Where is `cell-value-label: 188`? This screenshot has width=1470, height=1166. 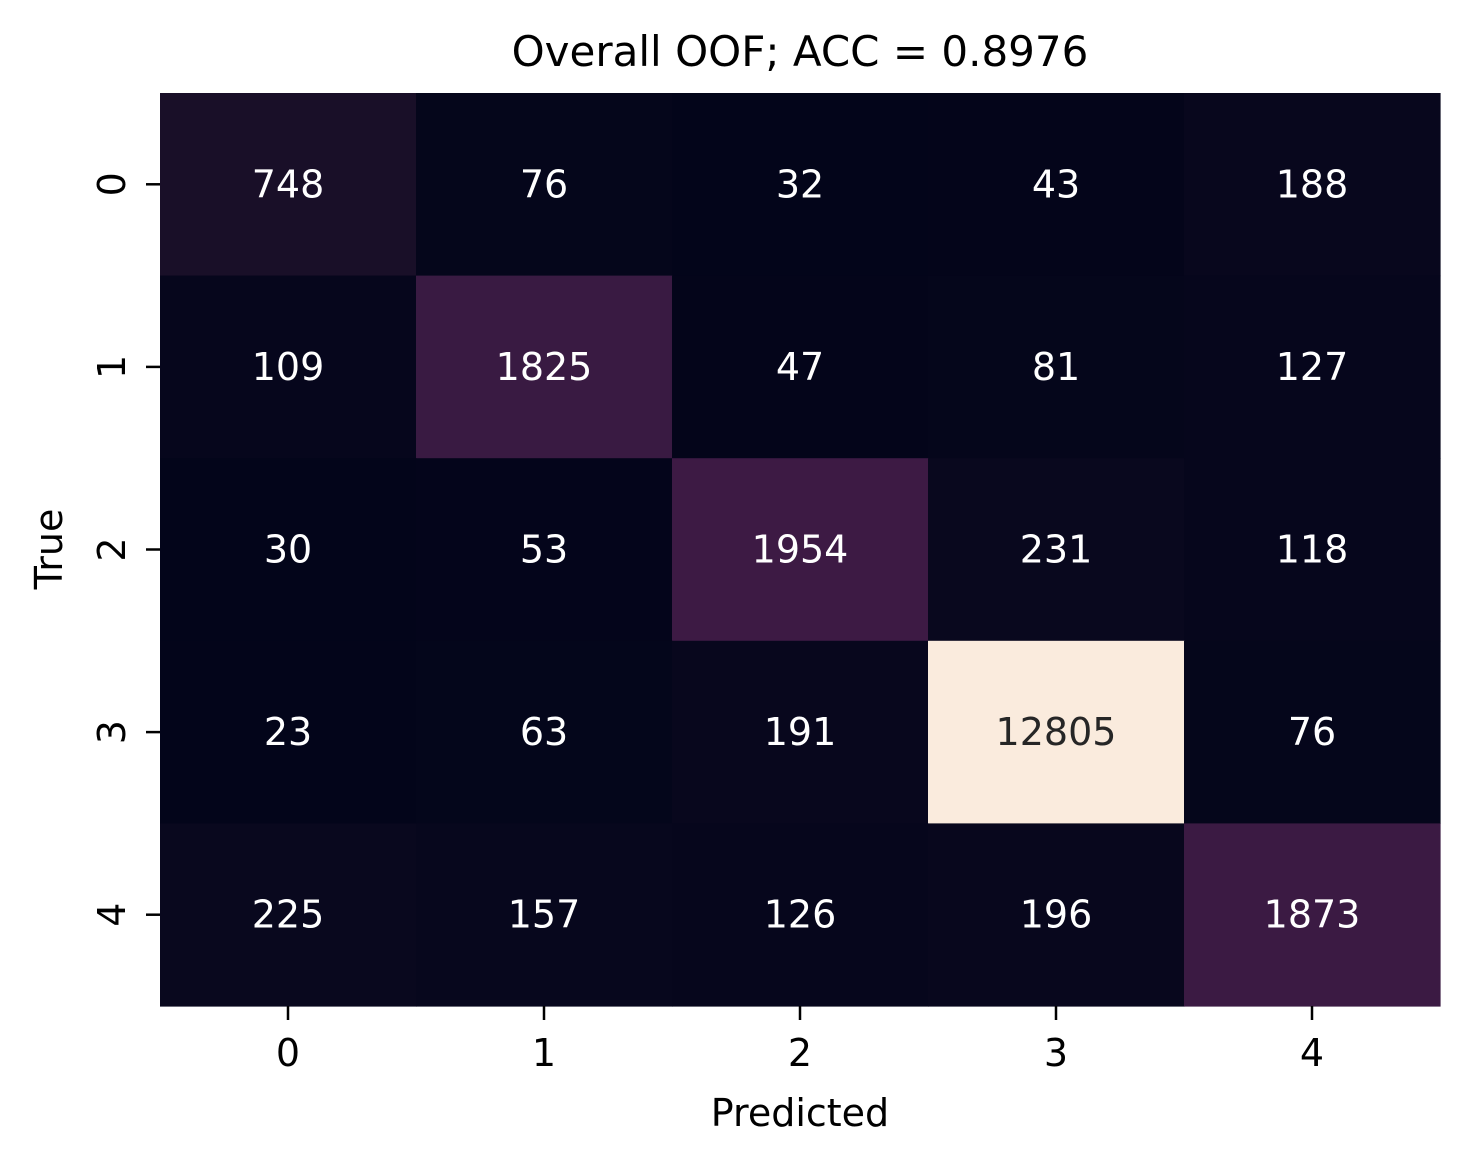 cell-value-label: 188 is located at coordinates (1312, 184).